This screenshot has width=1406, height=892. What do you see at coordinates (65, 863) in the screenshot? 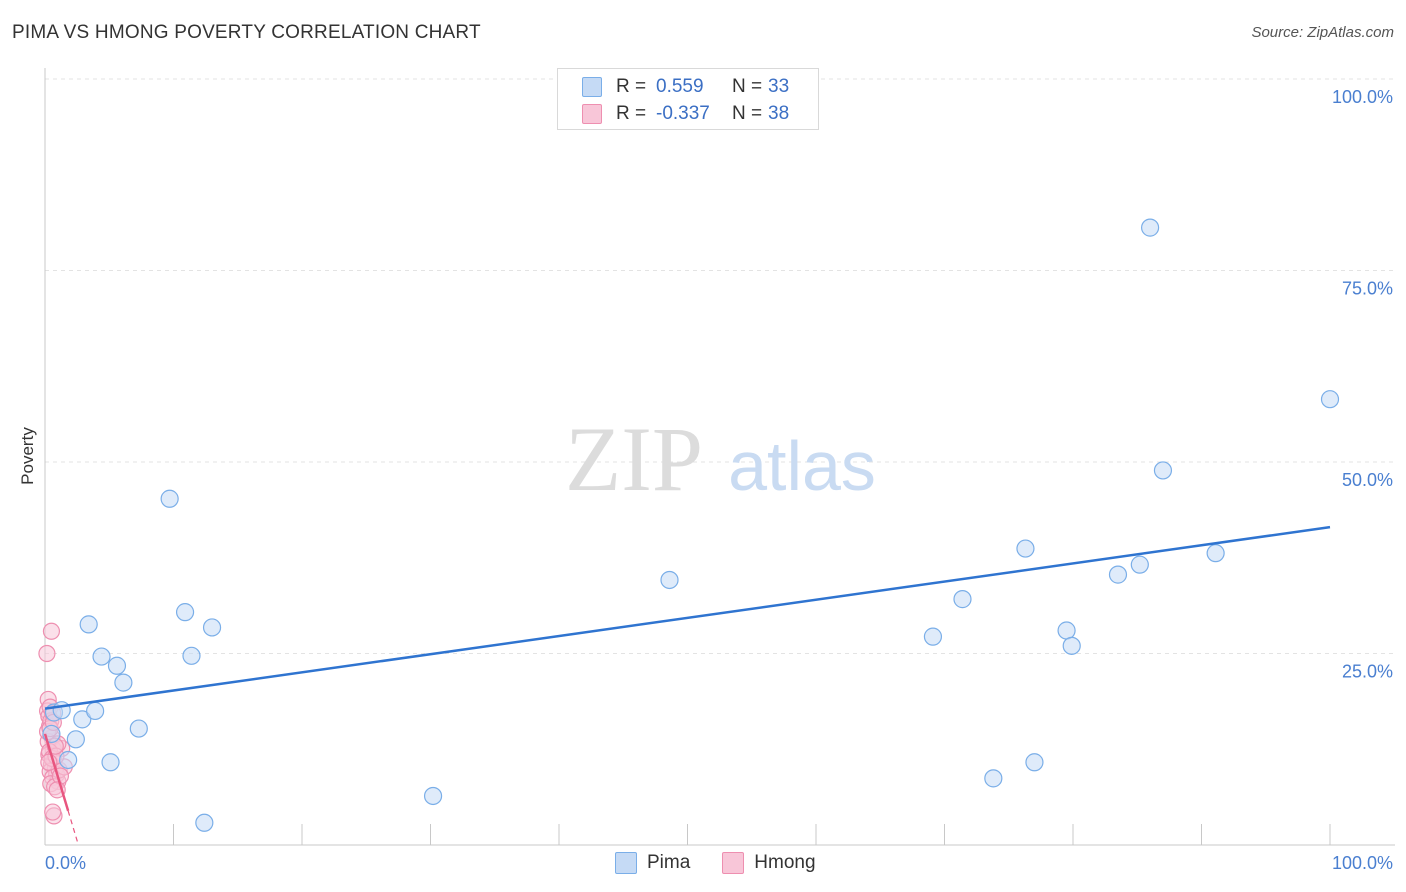
I see `x-tick-label: 0.0%` at bounding box center [65, 863].